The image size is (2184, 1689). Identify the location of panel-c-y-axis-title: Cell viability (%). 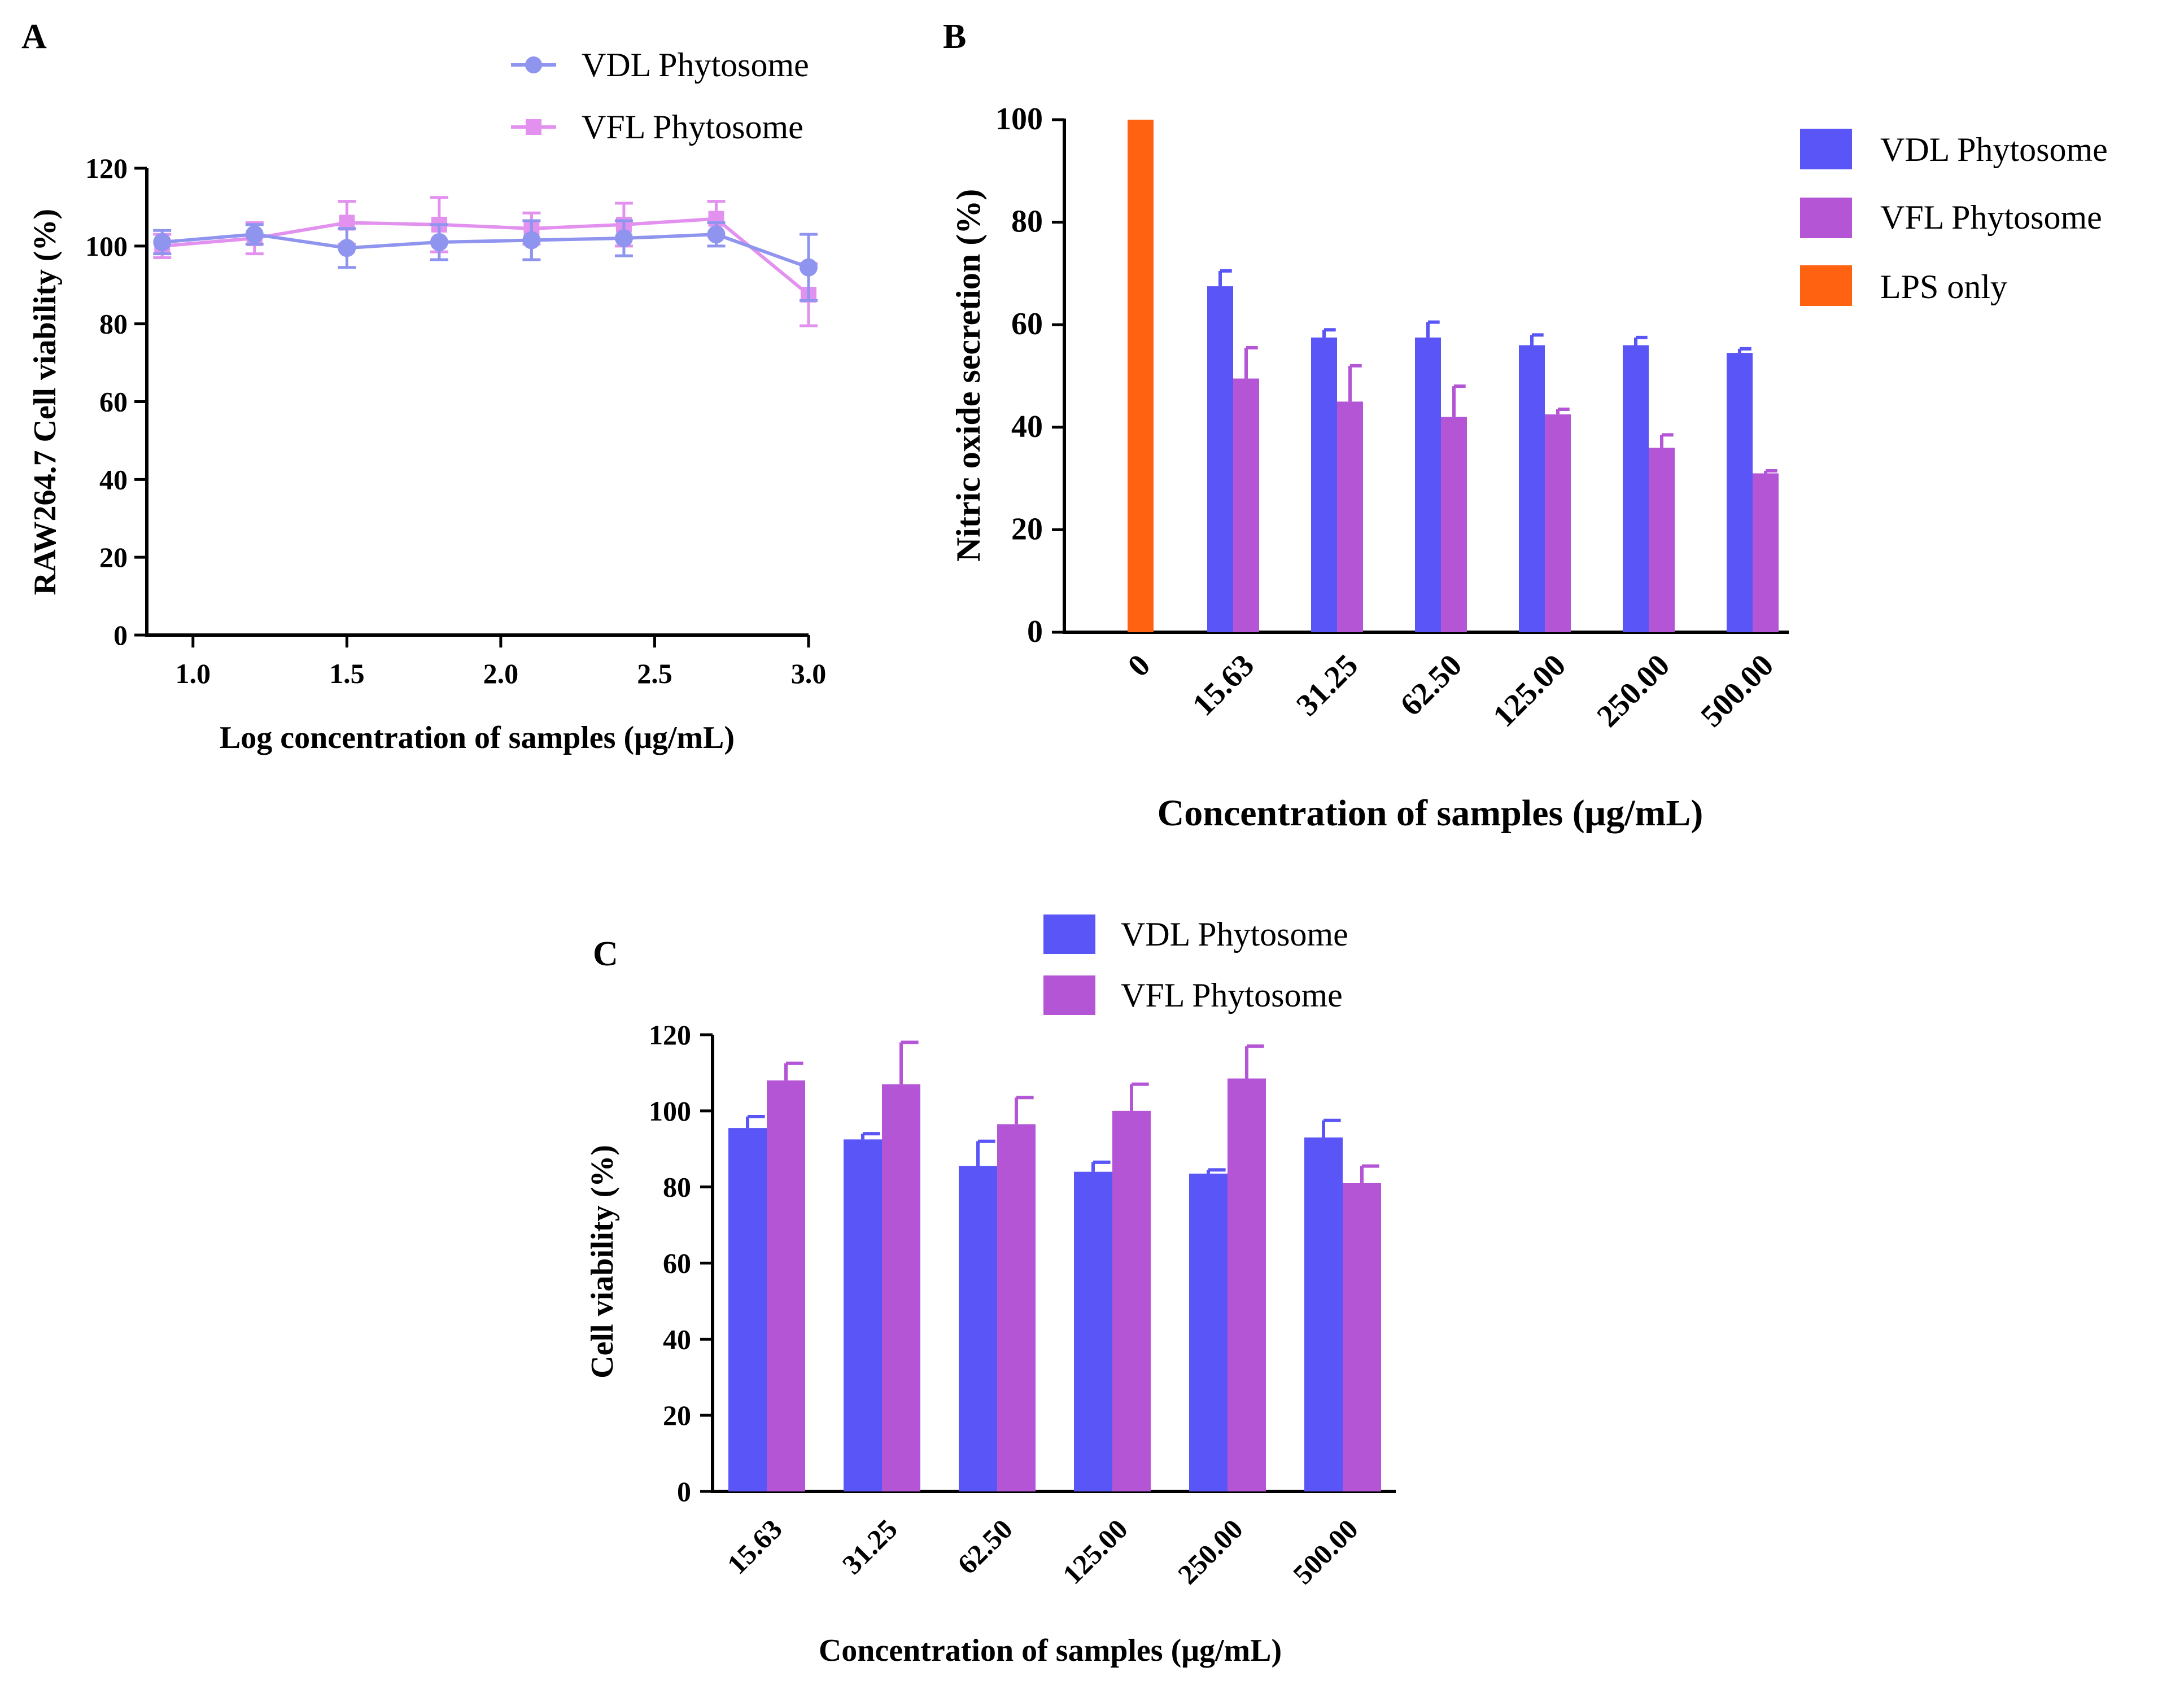
(602, 1262).